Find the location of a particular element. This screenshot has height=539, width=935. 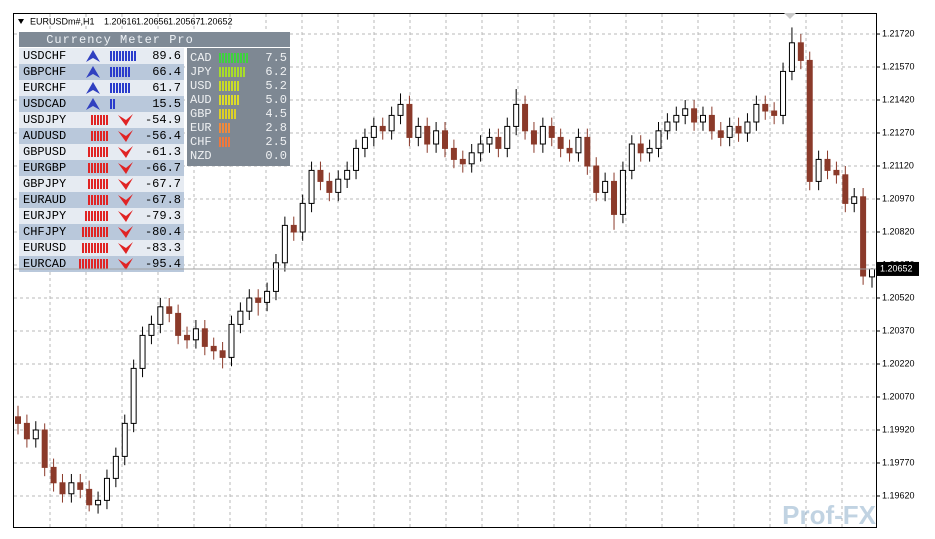

pair-row is located at coordinates (101, 72).